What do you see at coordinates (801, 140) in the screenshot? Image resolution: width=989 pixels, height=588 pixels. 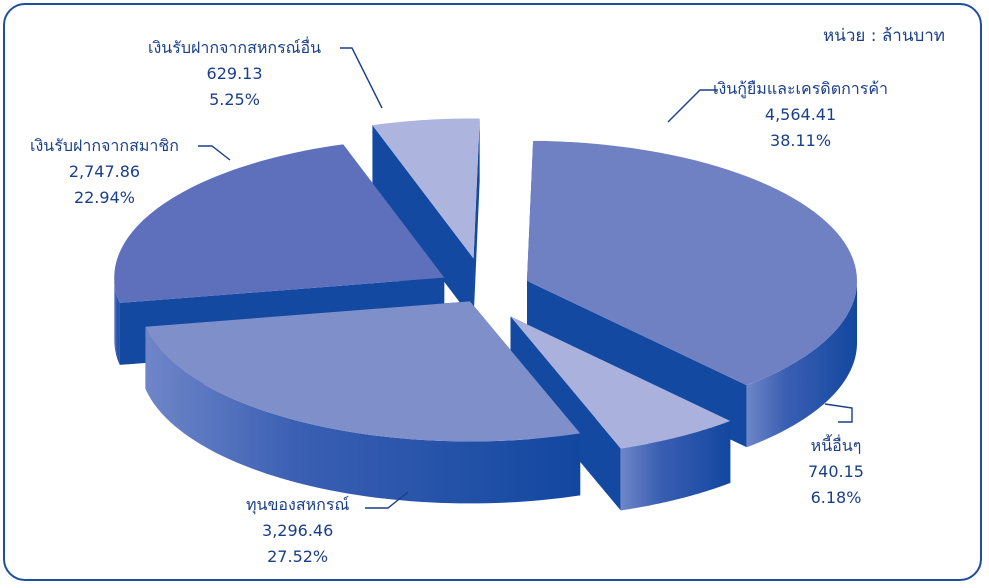 I see `label-loans-percent: 38.11%` at bounding box center [801, 140].